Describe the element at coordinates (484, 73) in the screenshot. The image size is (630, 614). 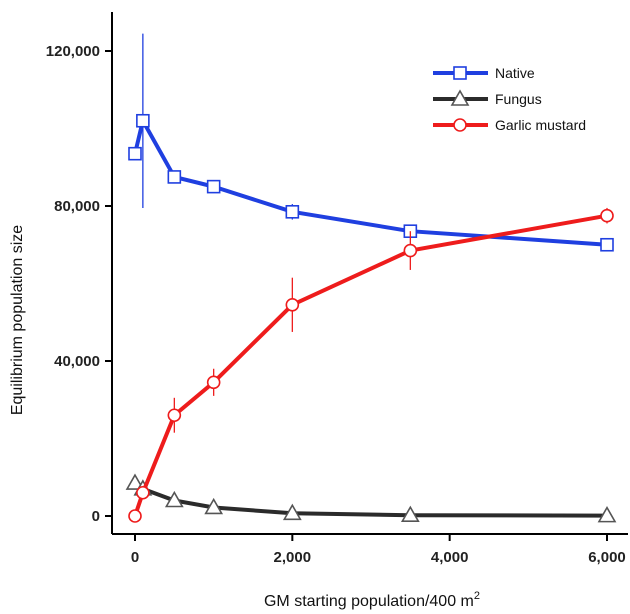
I see `legend-item: Native` at that location.